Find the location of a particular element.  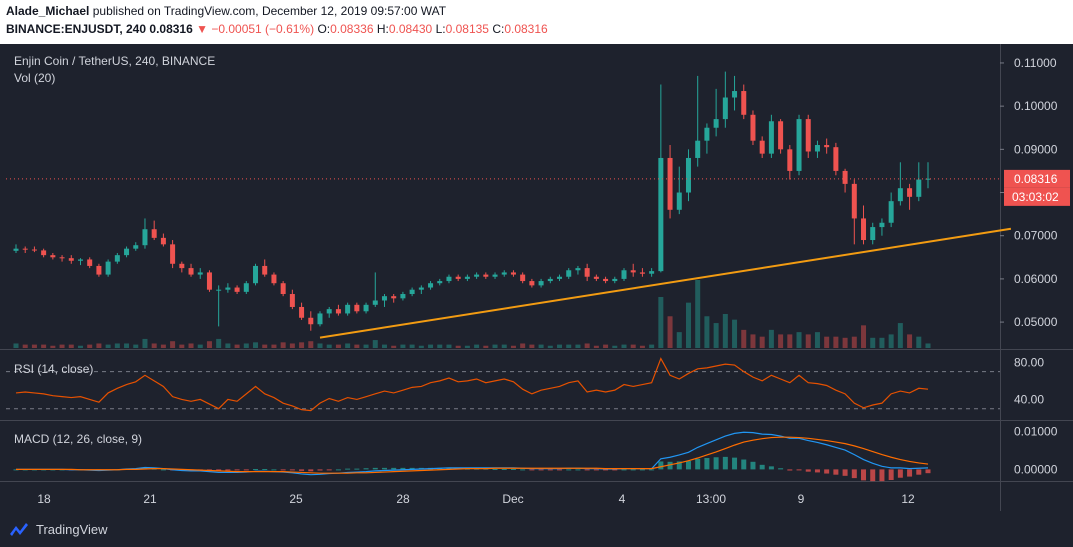

time-badge-bg is located at coordinates (1037, 196).